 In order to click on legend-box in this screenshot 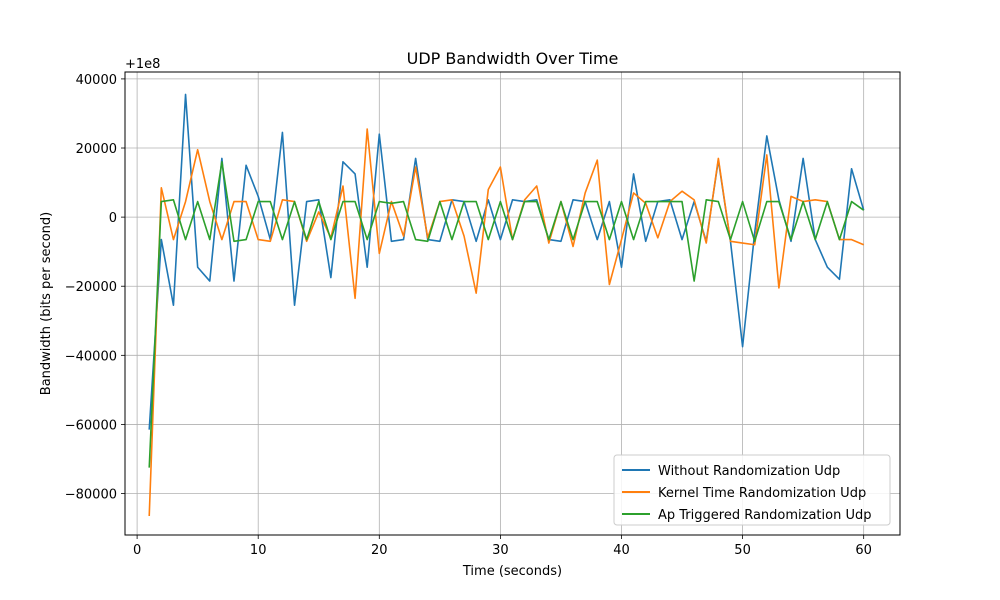, I will do `click(752, 490)`.